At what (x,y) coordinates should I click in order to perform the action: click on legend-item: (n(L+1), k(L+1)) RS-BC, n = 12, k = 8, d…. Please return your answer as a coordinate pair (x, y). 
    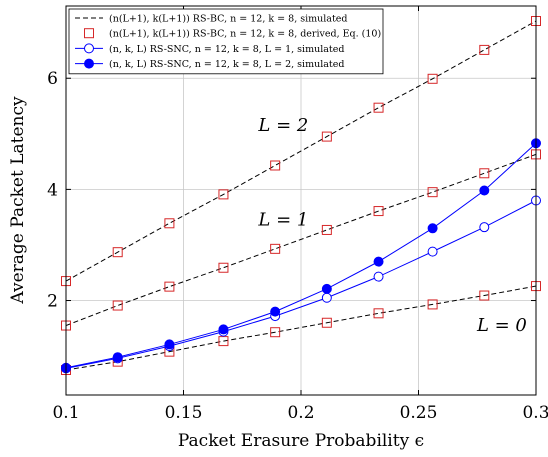
    Looking at the image, I should click on (232, 34).